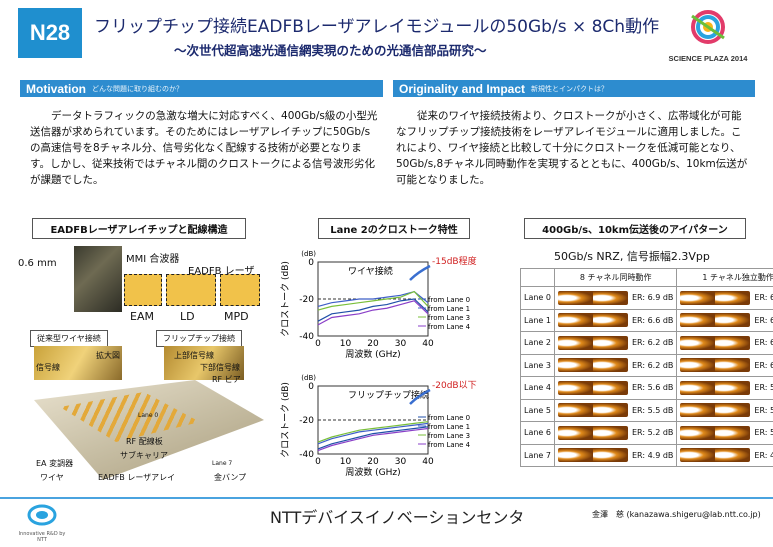  What do you see at coordinates (537, 388) in the screenshot?
I see `lane-name: Lane 4` at bounding box center [537, 388].